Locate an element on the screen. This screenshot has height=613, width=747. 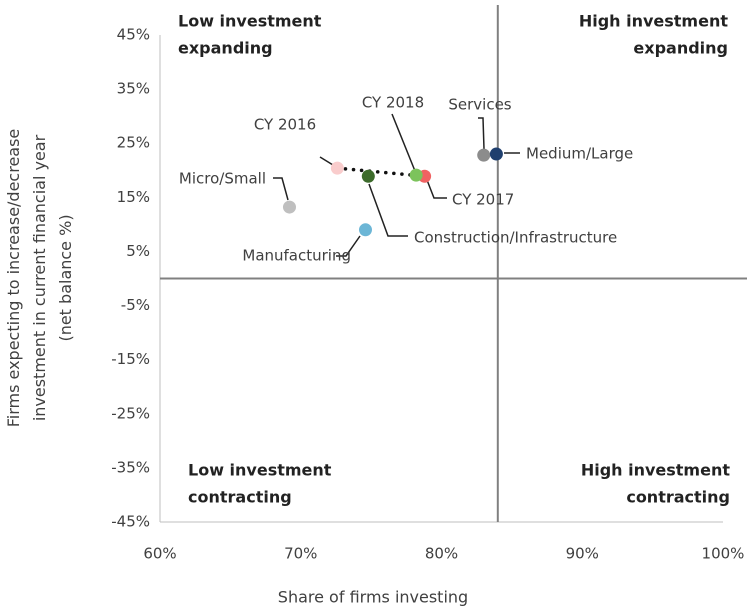
y-tick-label: 35% is located at coordinates (133, 89).